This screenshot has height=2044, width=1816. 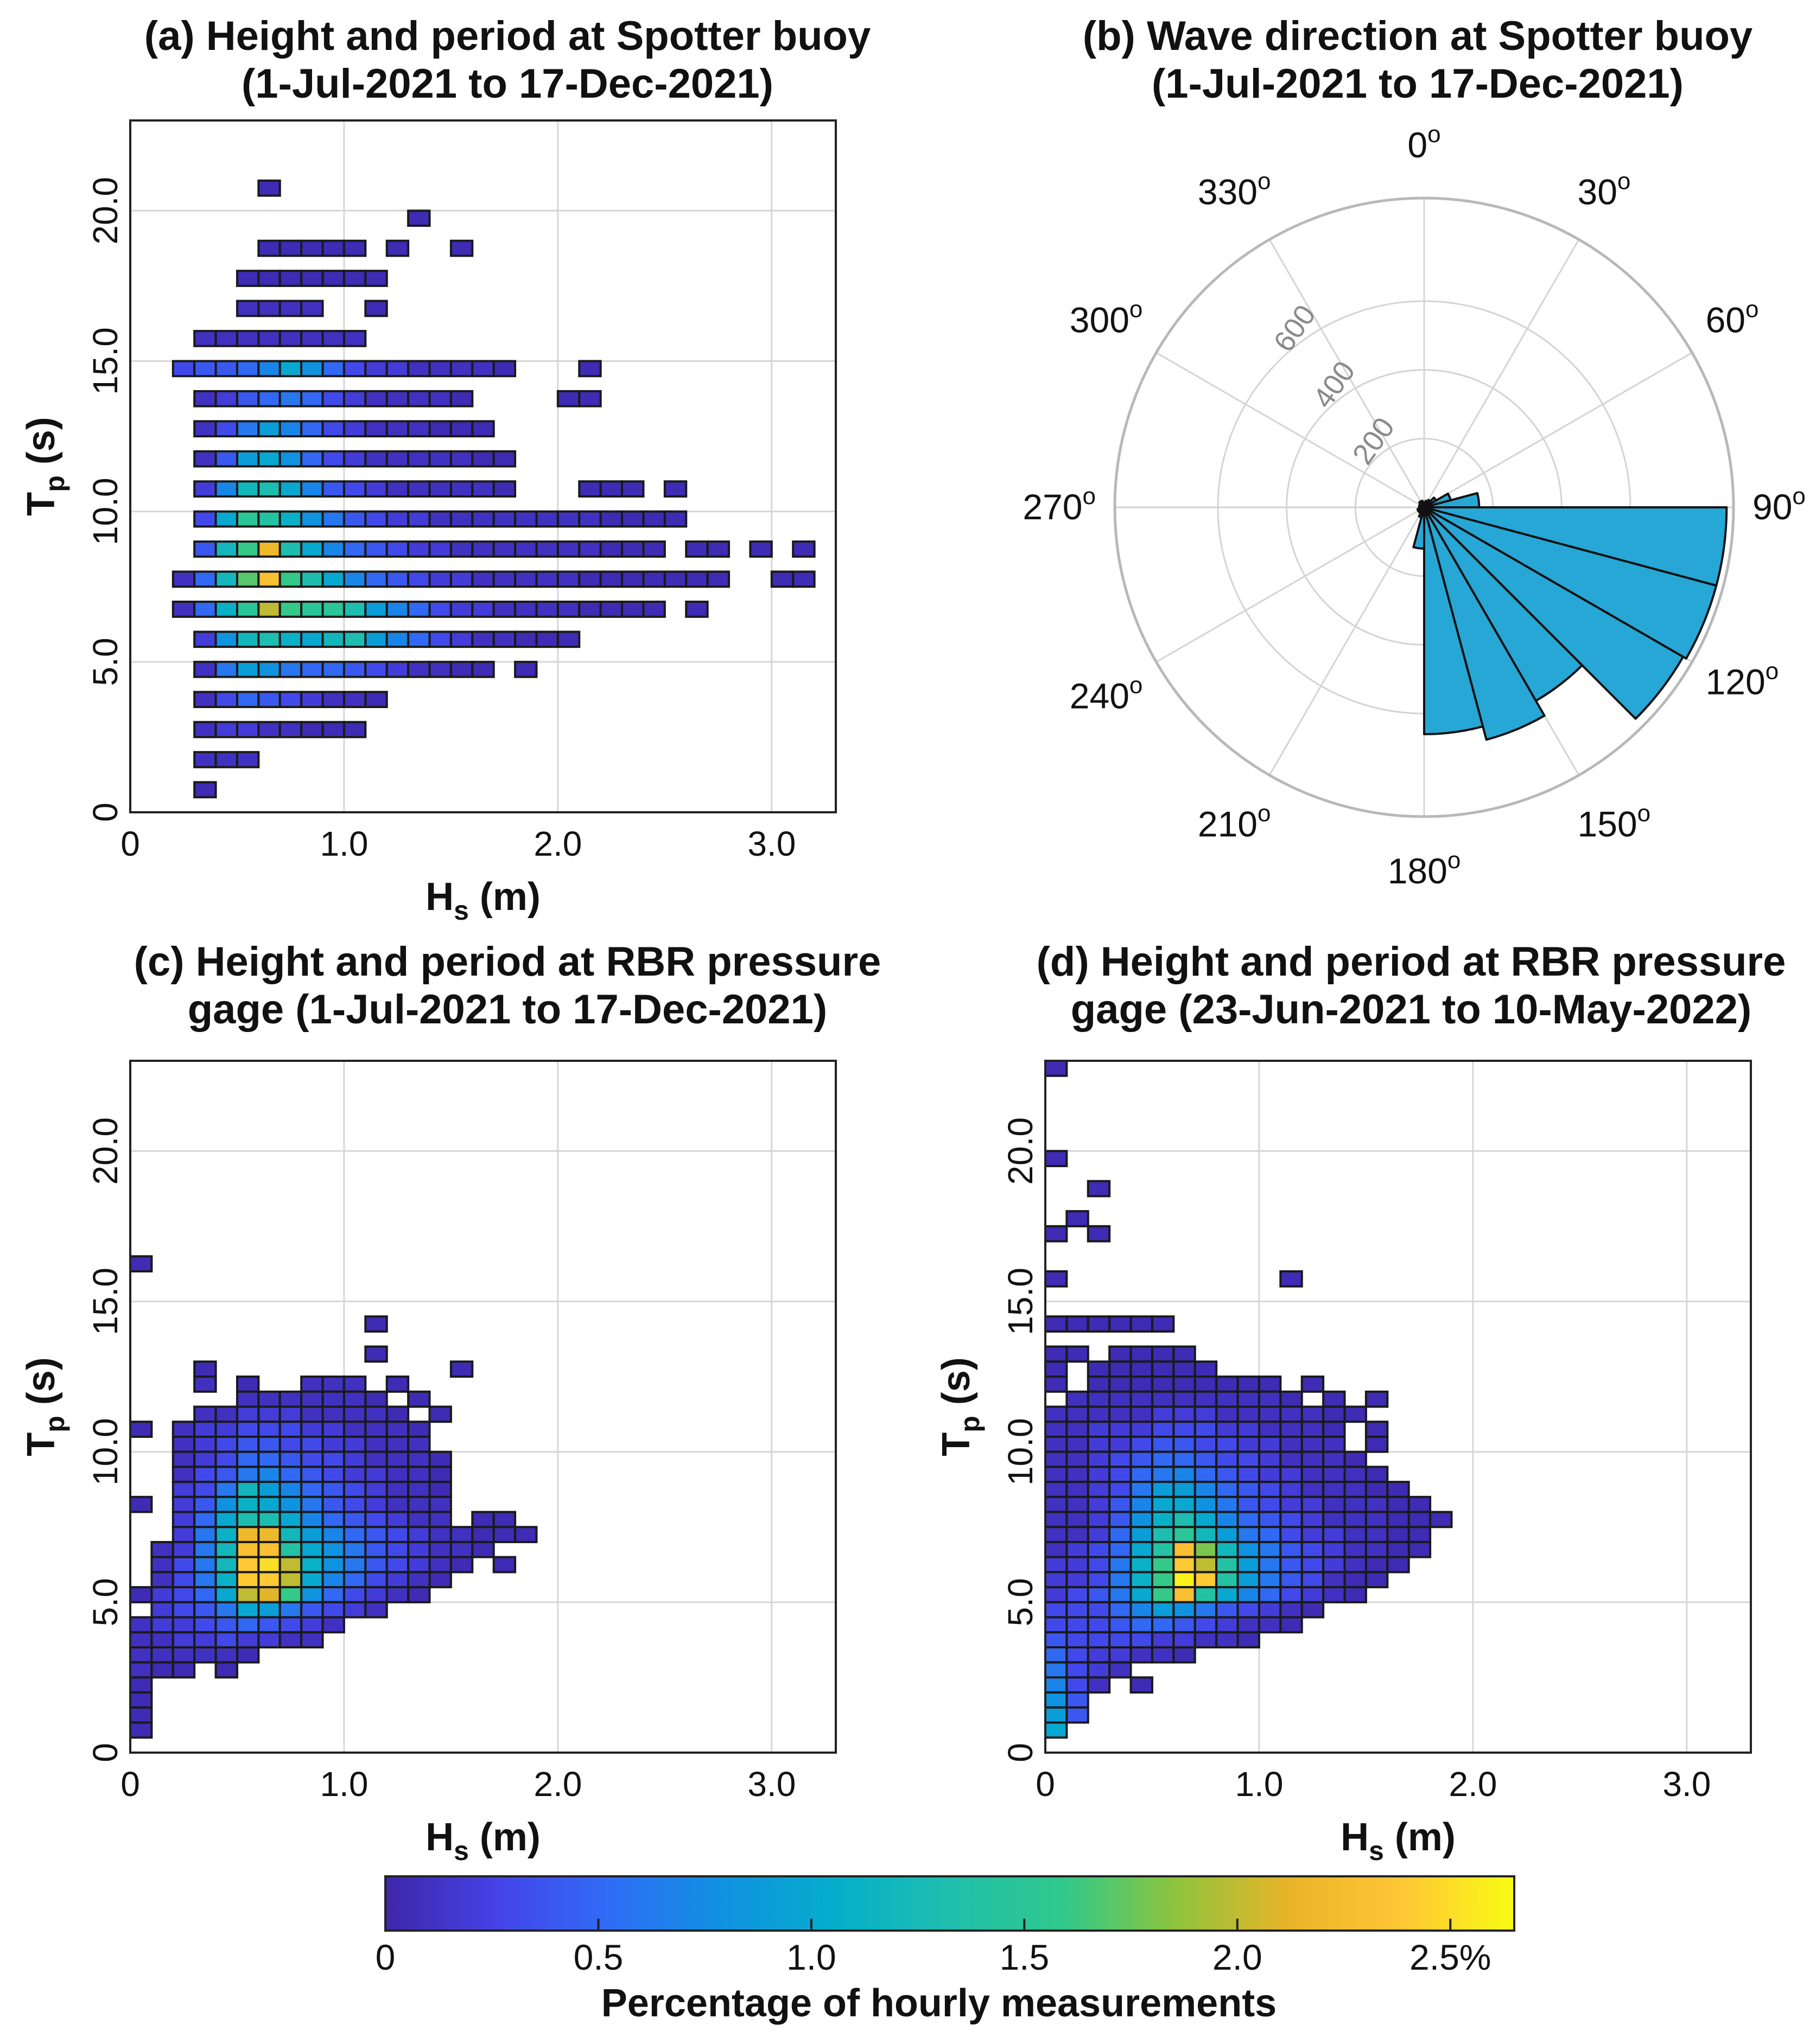 What do you see at coordinates (1623, 181) in the screenshot?
I see `degree-mark: o` at bounding box center [1623, 181].